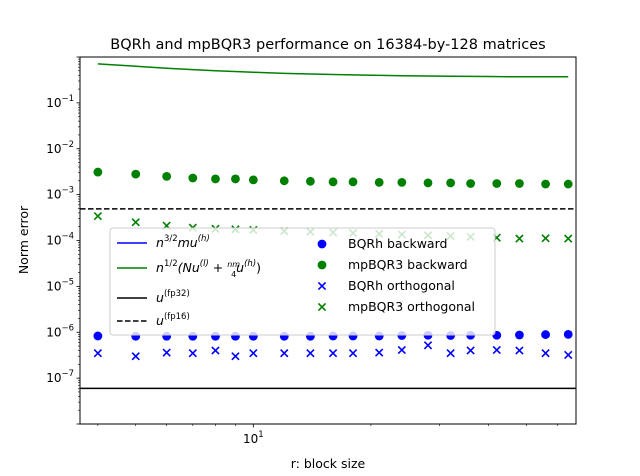  Describe the element at coordinates (60, 102) in the screenshot. I see `y-tick-label: 10⁻¹` at that location.